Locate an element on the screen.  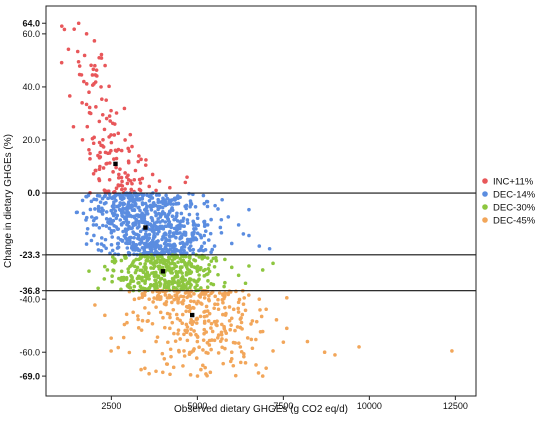
y-tick-label: 0.0 is located at coordinates (33, 193).